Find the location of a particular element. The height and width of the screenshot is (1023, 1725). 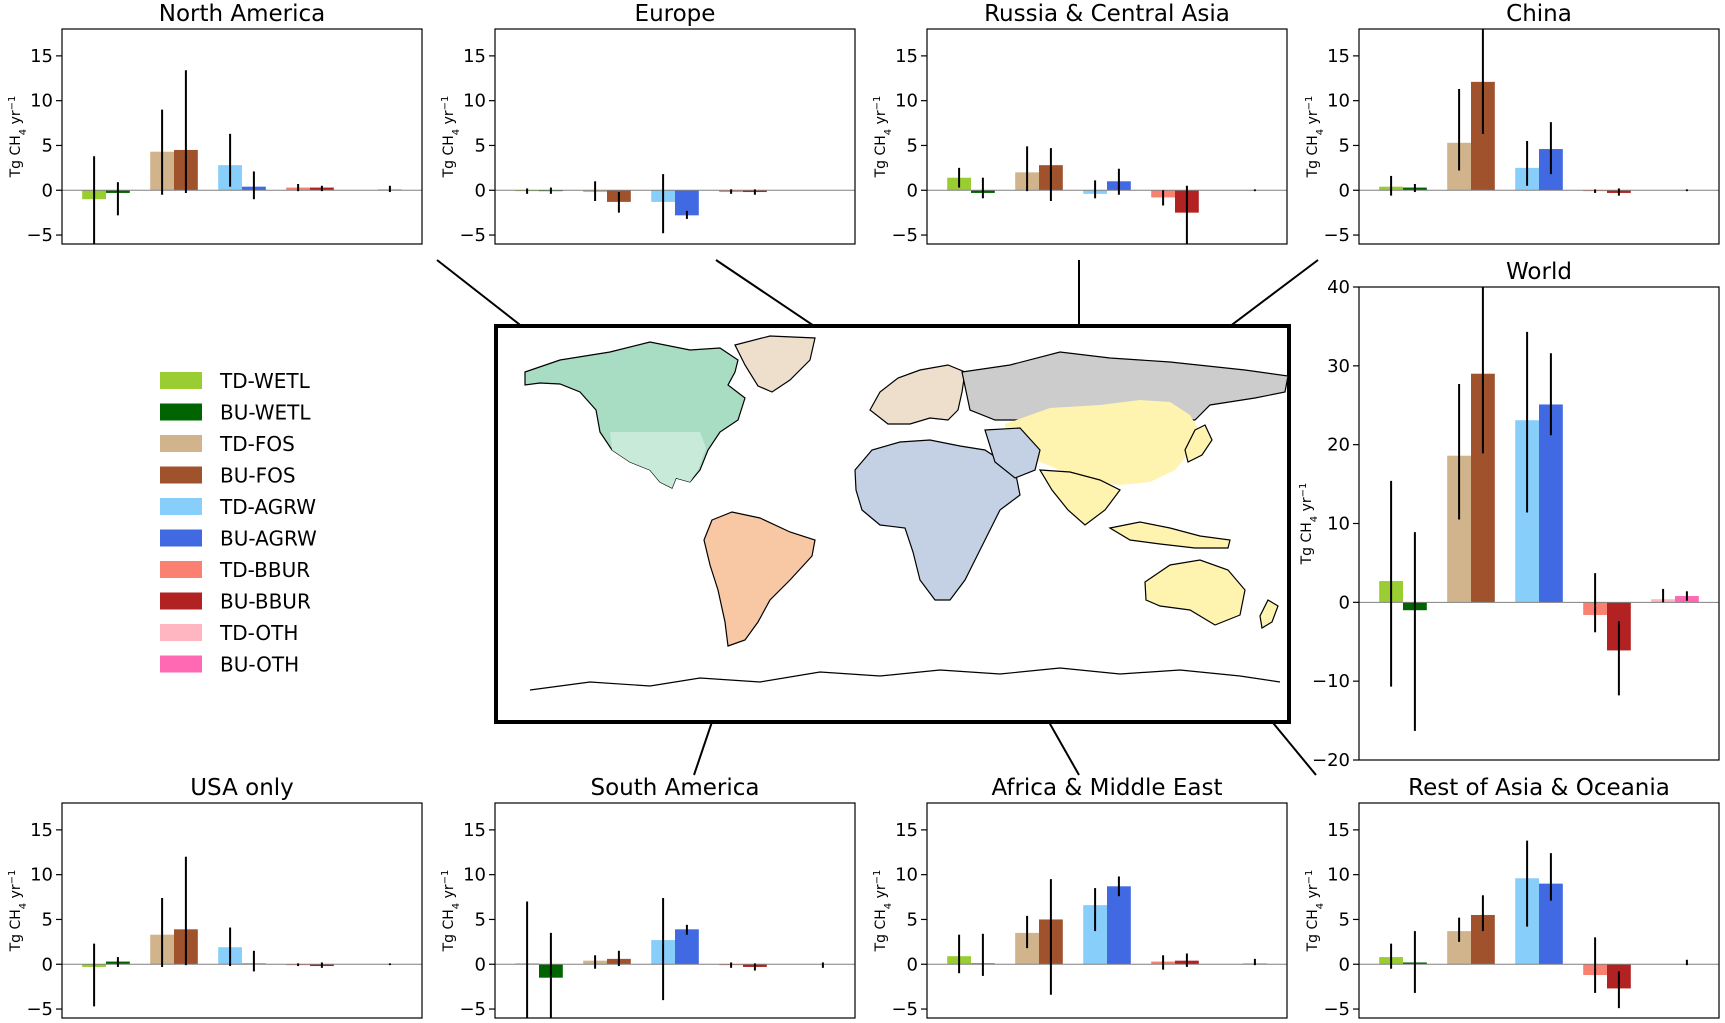

legend-label-td-bbur: TD-BBUR is located at coordinates (264, 570).